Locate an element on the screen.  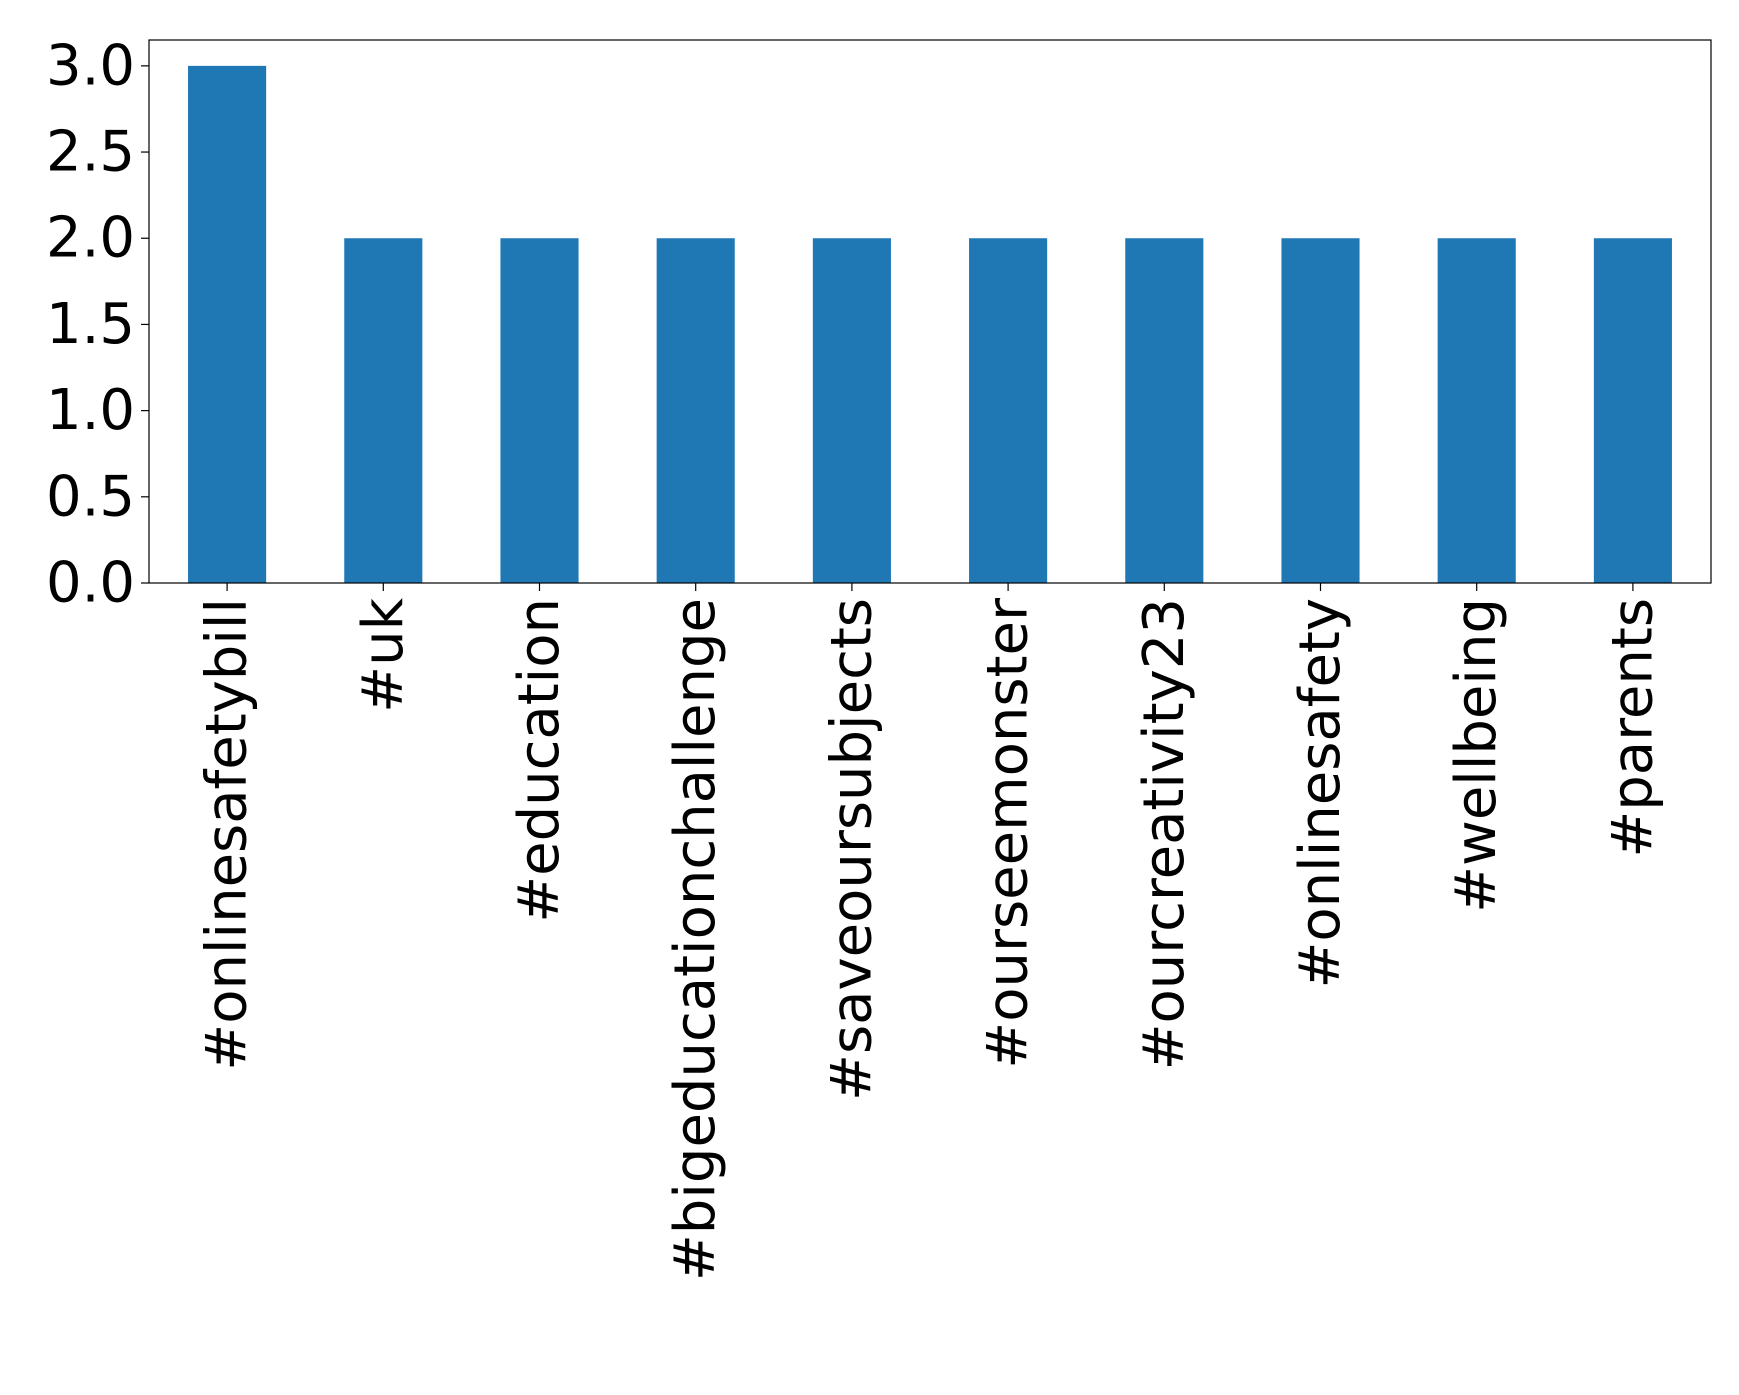
x-tick-label: #uk is located at coordinates (383, 654).